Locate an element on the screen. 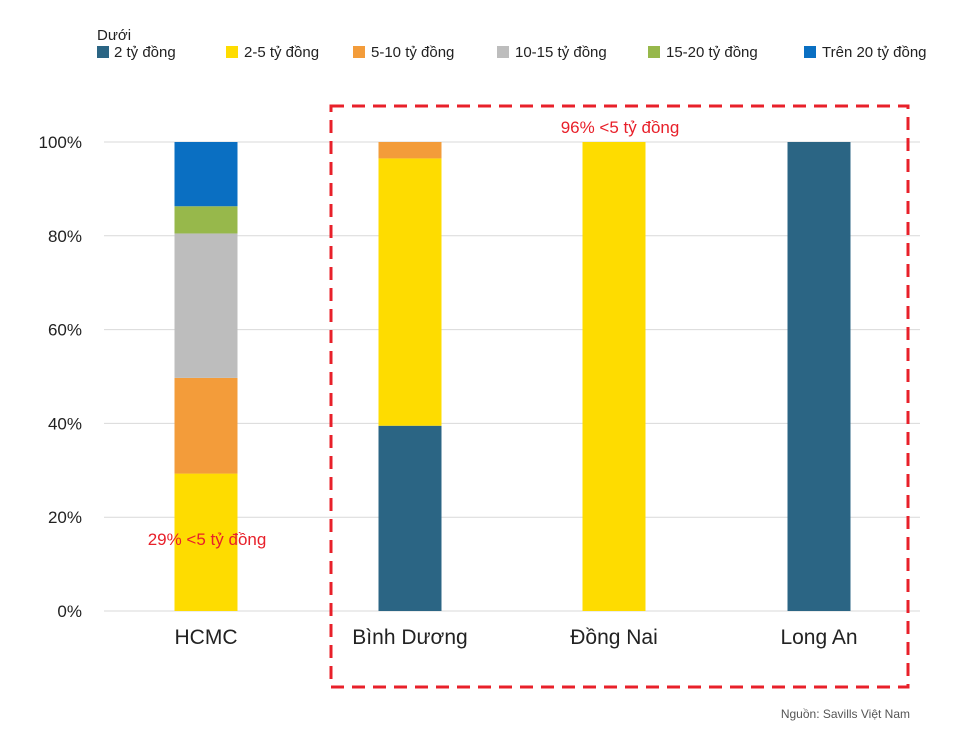  y-tick-label: 40% is located at coordinates (65, 423).